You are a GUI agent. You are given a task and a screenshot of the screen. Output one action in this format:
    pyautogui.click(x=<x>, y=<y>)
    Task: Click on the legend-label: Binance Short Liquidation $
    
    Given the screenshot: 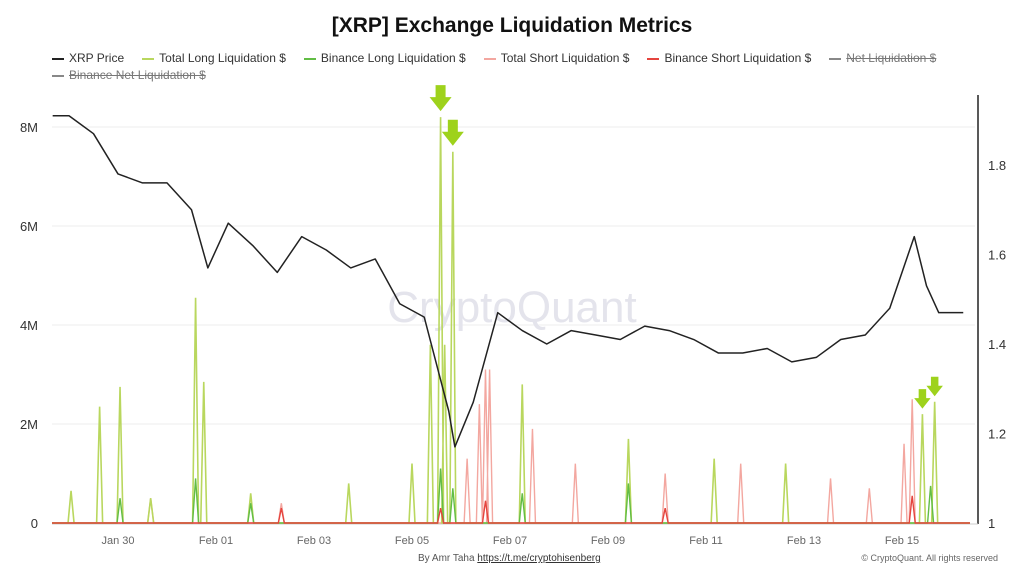 What is the action you would take?
    pyautogui.click(x=738, y=58)
    